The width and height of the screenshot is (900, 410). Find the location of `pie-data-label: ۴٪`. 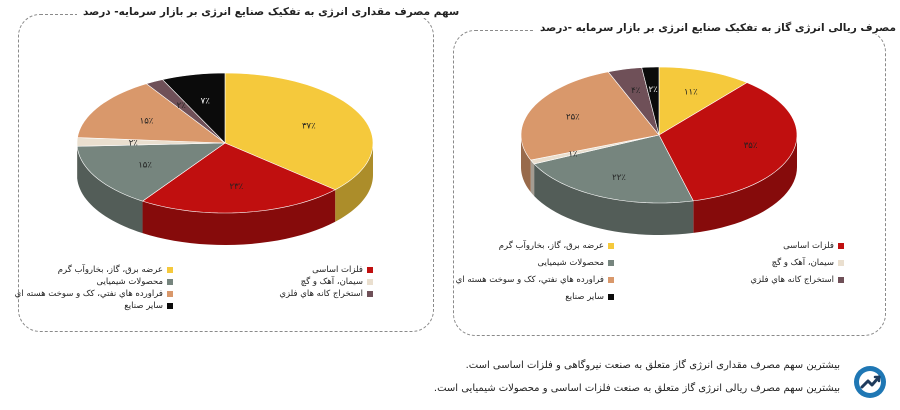

pie-data-label: ۴٪ is located at coordinates (636, 91).